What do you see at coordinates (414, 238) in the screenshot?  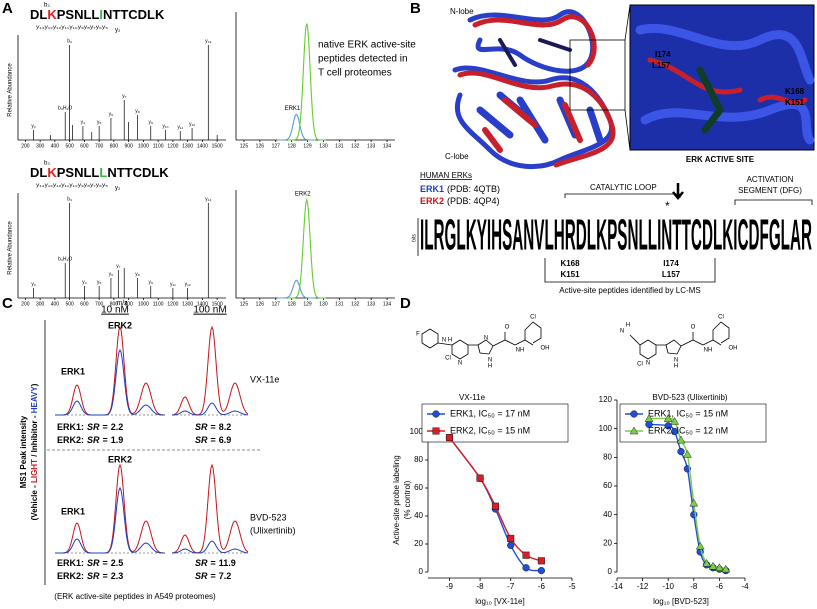 I see `logo-axis: bits` at bounding box center [414, 238].